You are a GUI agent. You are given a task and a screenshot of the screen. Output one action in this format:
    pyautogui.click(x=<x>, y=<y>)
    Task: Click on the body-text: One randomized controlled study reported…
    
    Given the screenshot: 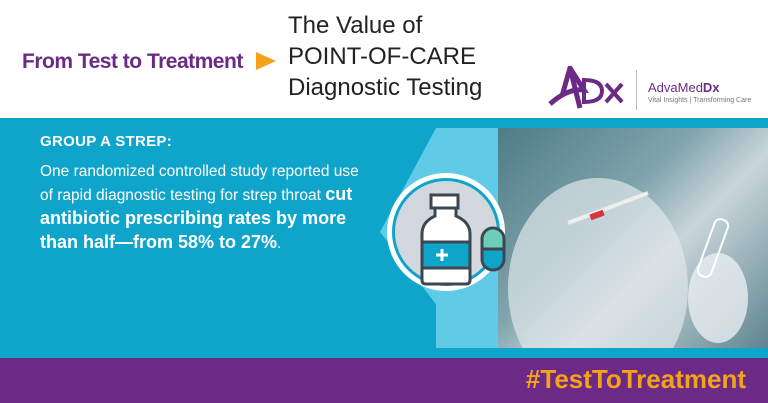 What is the action you would take?
    pyautogui.click(x=199, y=207)
    